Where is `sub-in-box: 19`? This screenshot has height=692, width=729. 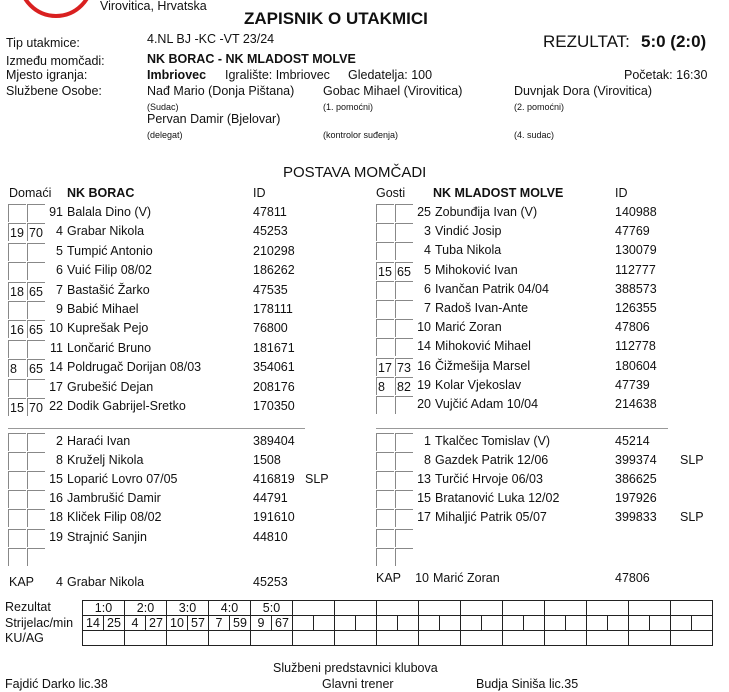
sub-in-box: 19 is located at coordinates (17, 232).